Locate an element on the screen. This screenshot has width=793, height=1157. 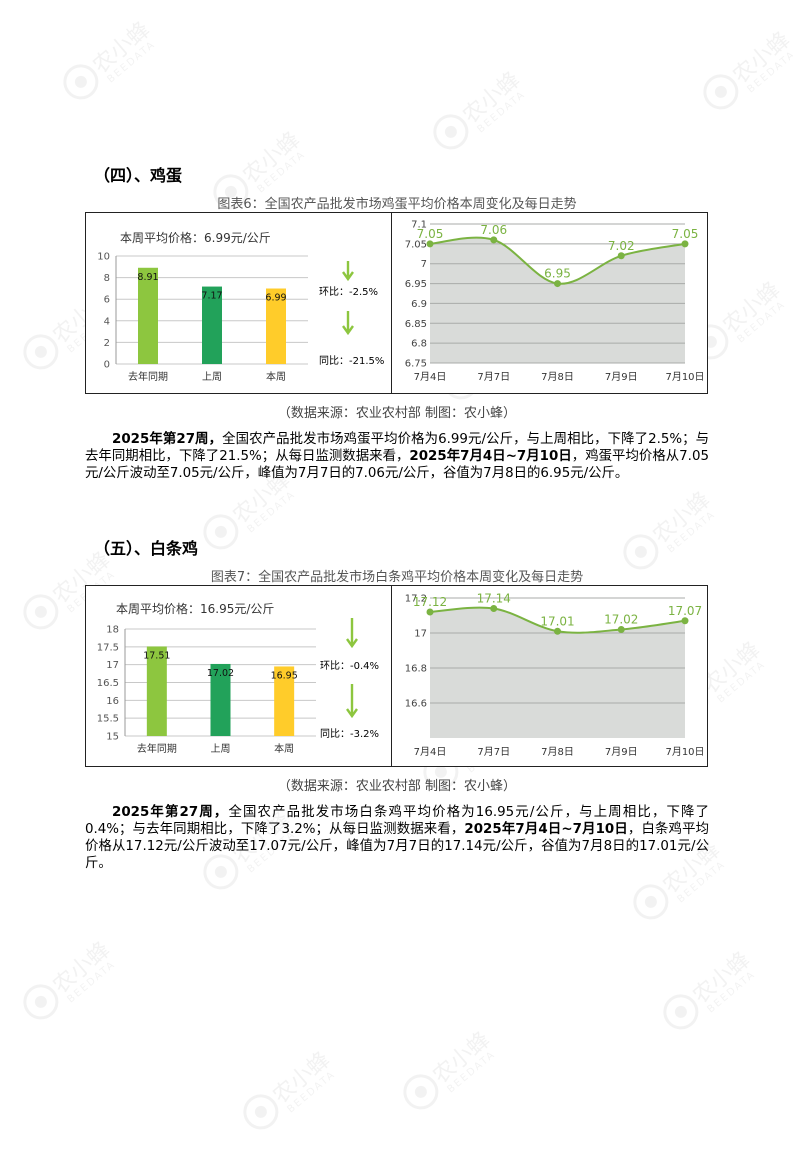
y-tick-label: 18 is located at coordinates (112, 630).